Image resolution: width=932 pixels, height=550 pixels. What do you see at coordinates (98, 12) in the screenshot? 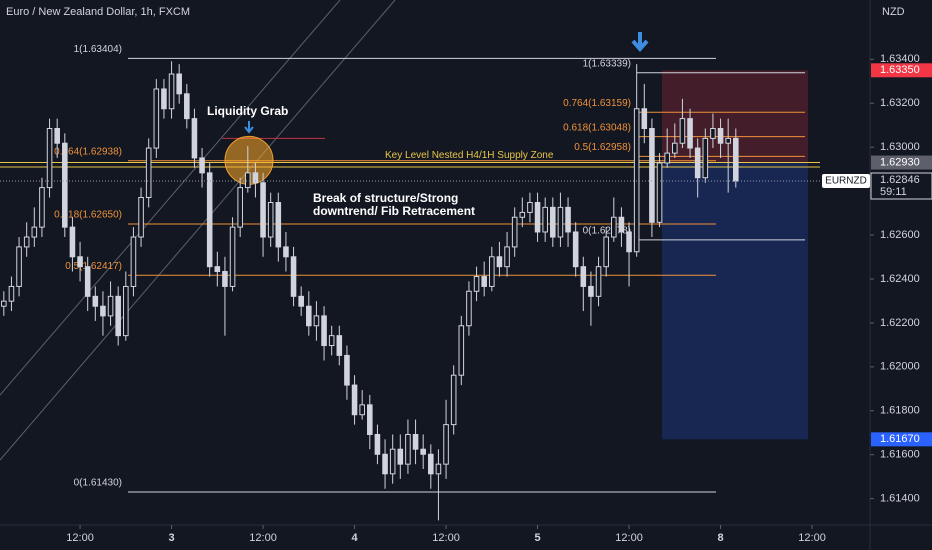
I see `chart-title: Euro / New Zealand Dollar, 1h, FXCM` at bounding box center [98, 12].